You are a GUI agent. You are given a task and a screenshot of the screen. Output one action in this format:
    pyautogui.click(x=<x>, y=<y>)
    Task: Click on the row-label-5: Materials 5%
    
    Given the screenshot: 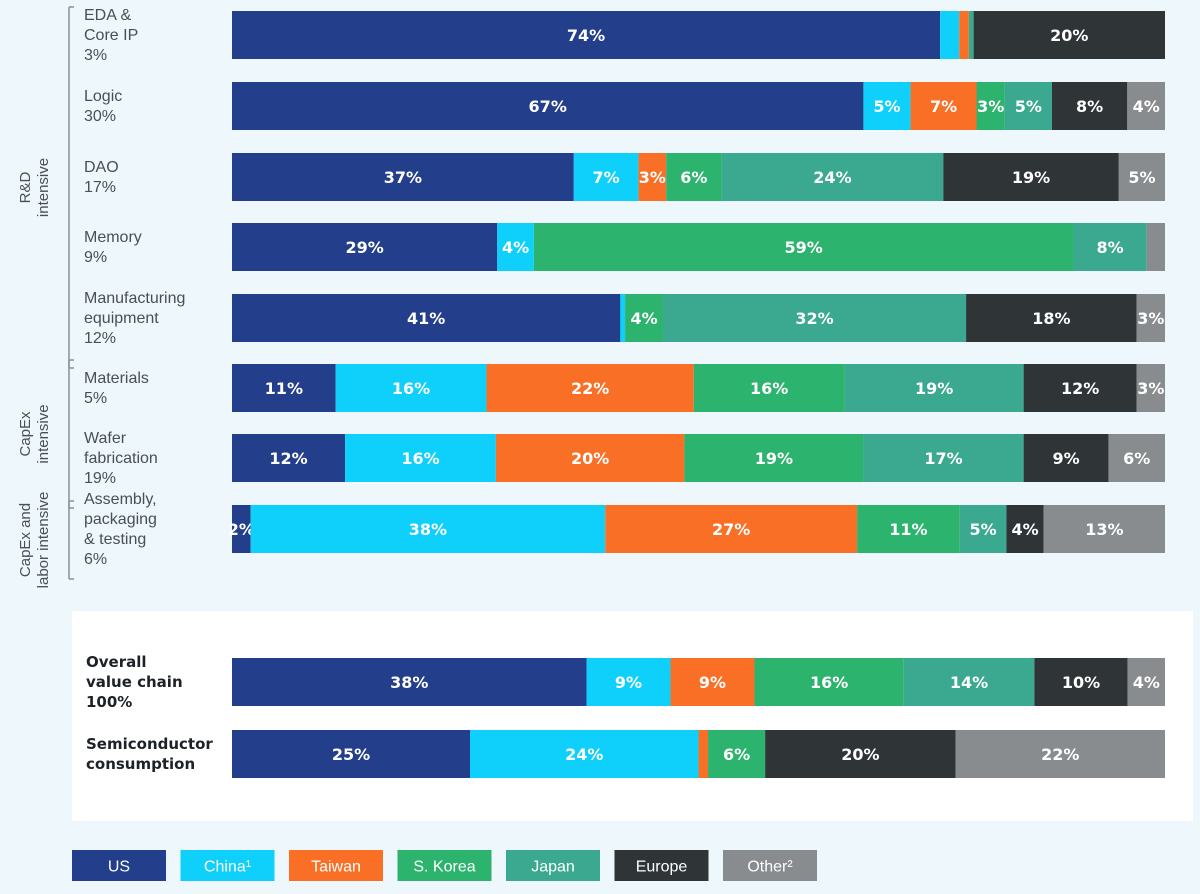 What is the action you would take?
    pyautogui.click(x=116, y=388)
    